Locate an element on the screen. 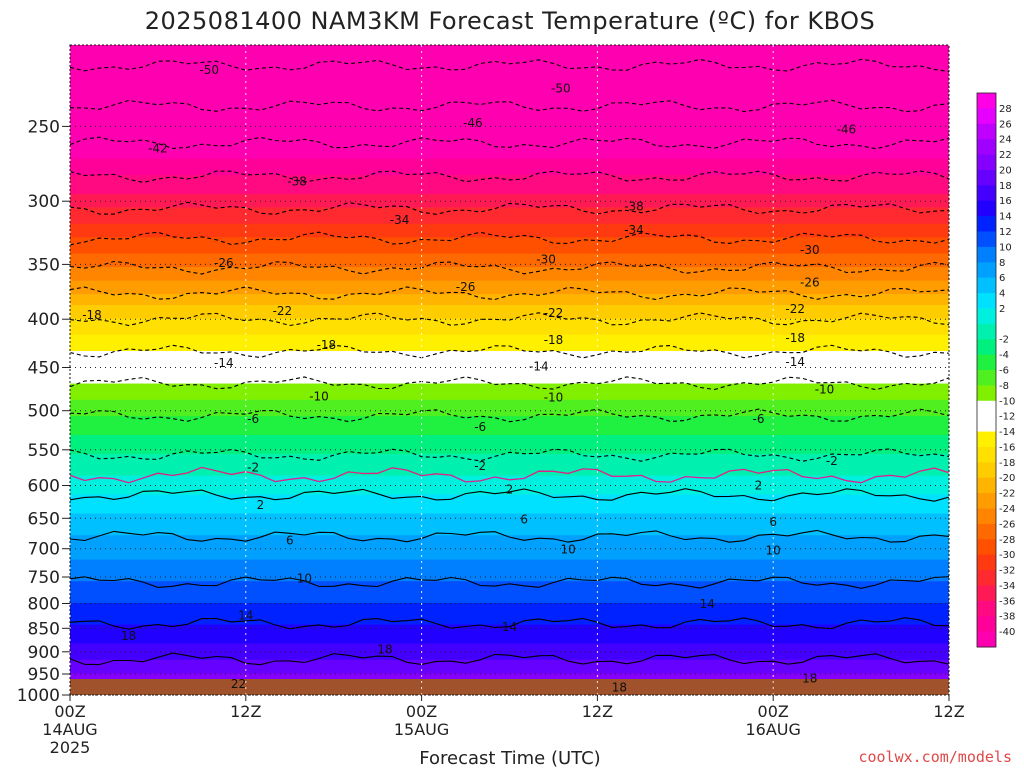 This screenshot has width=1024, height=768. colorbar-tick-label: 4 is located at coordinates (1002, 294).